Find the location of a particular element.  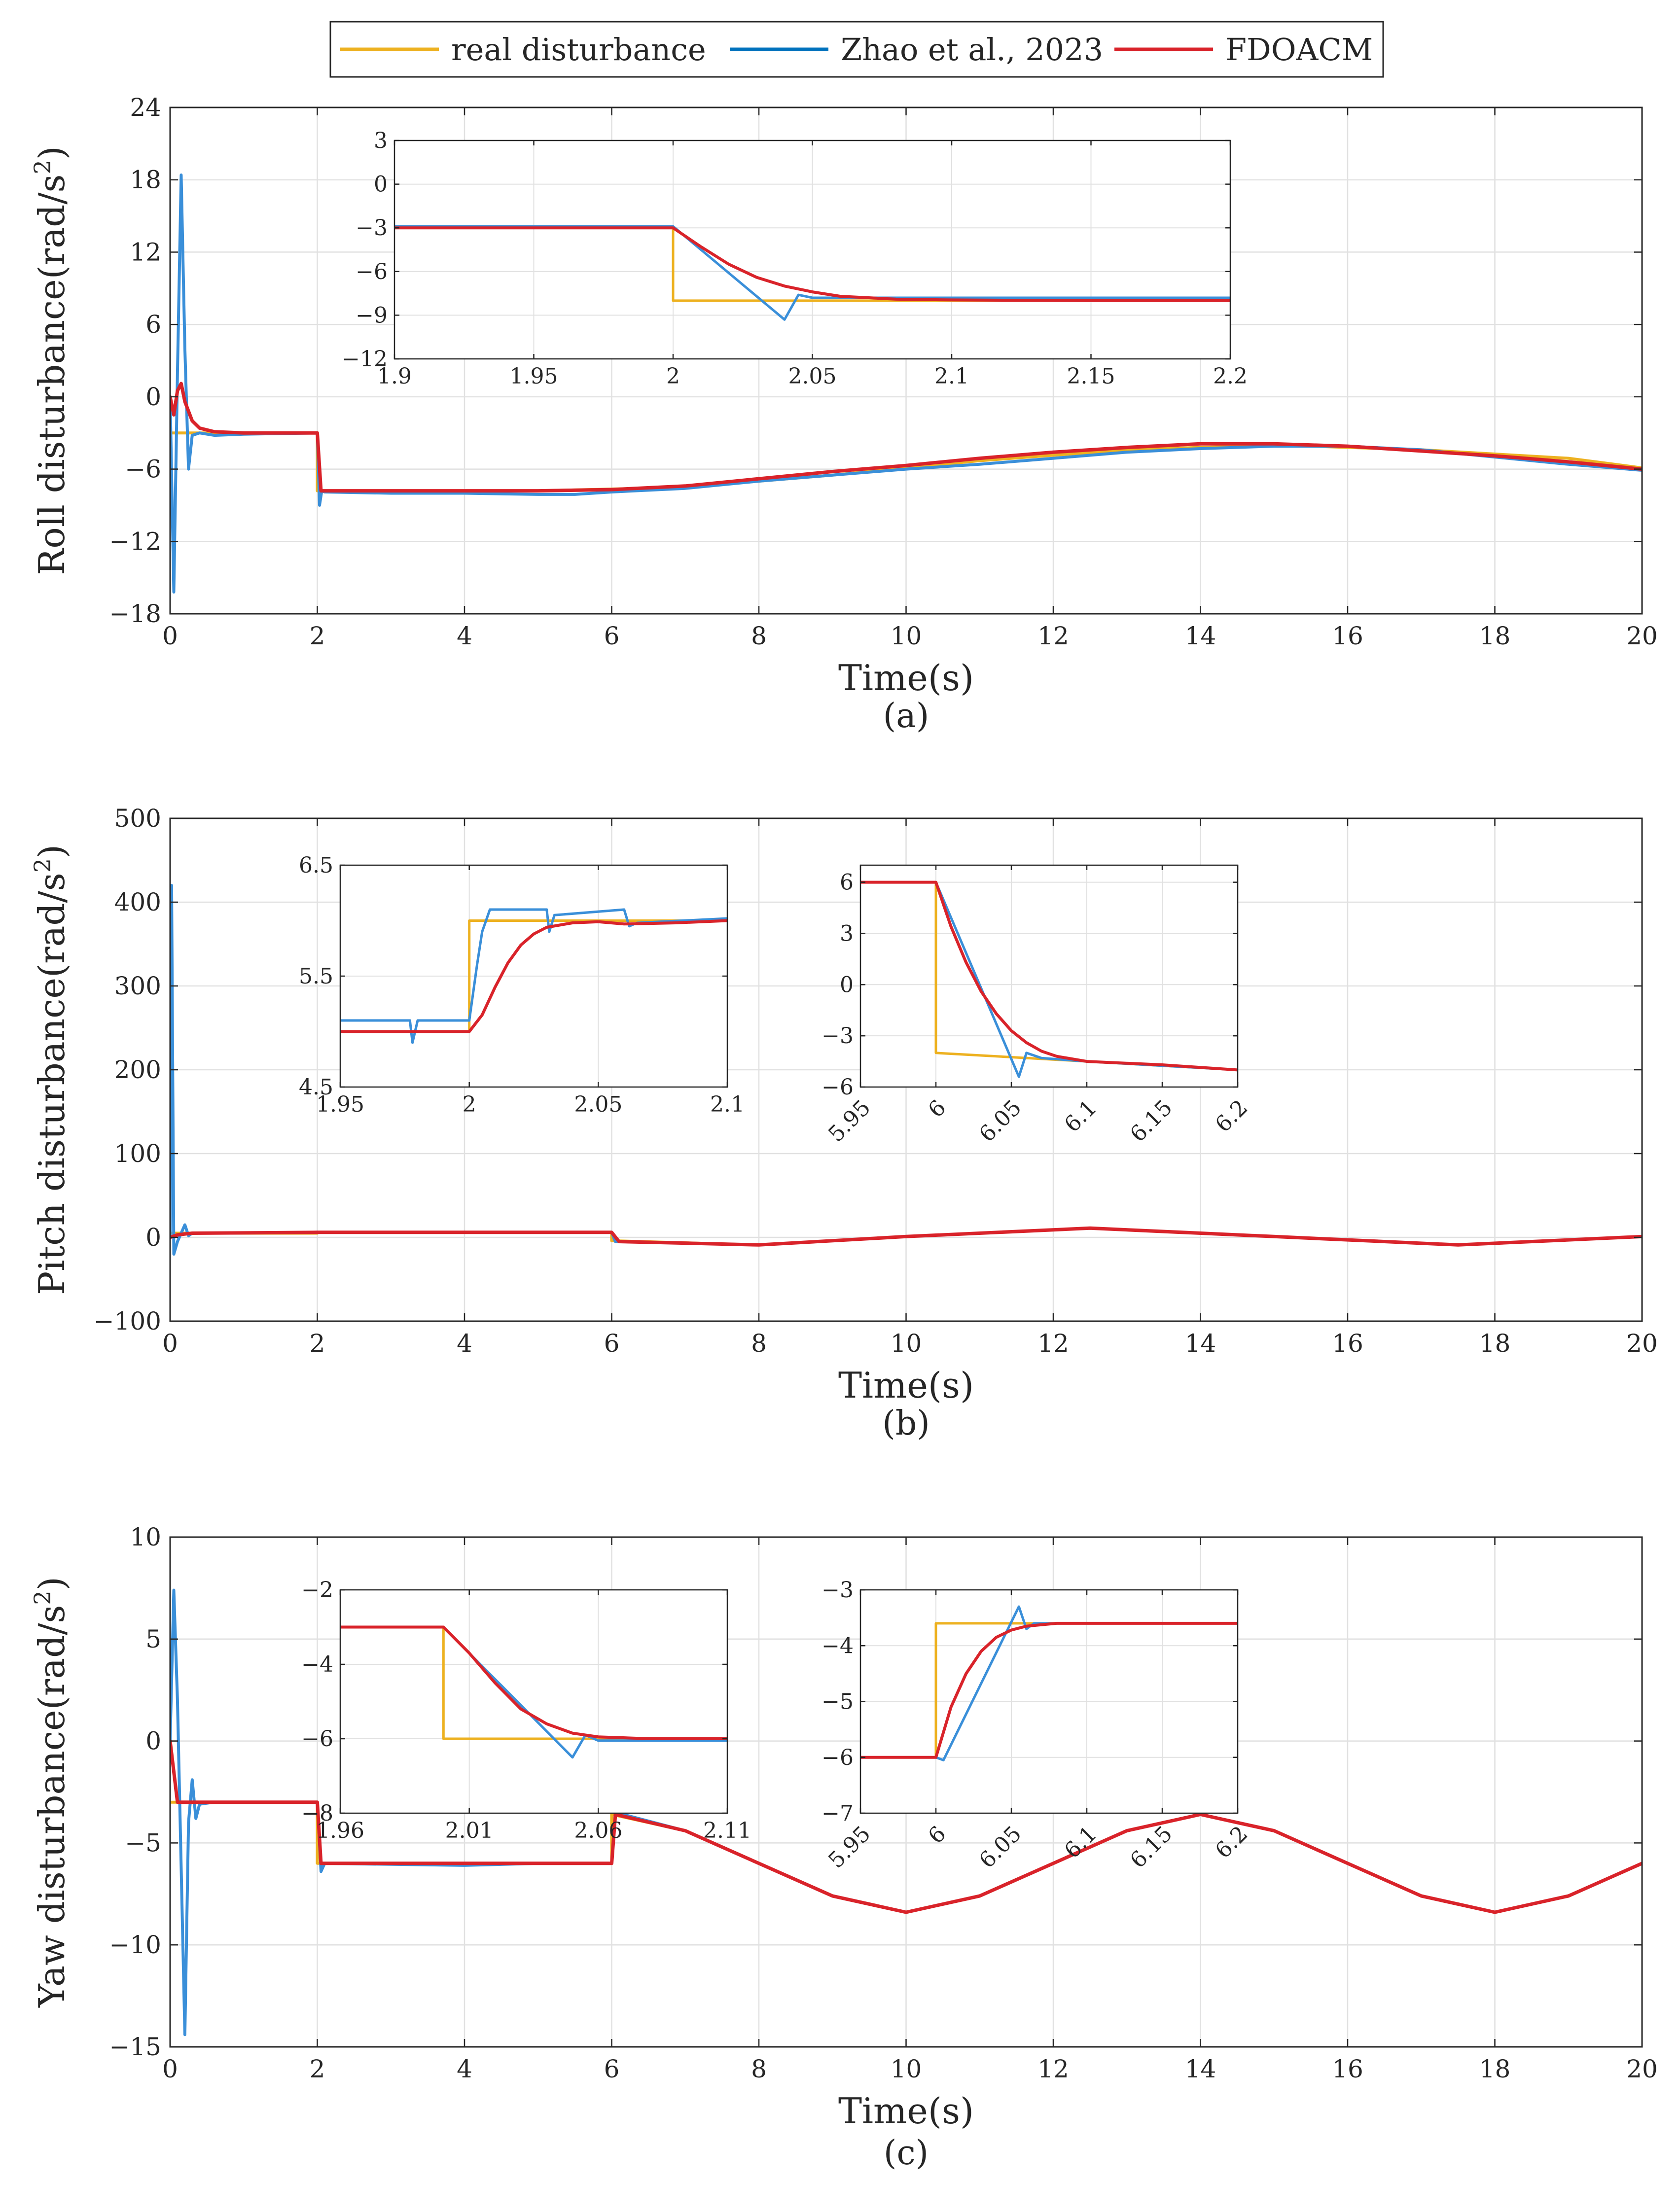

panel-a-inset-0-xtick-label-6: 2.2 is located at coordinates (1230, 376).